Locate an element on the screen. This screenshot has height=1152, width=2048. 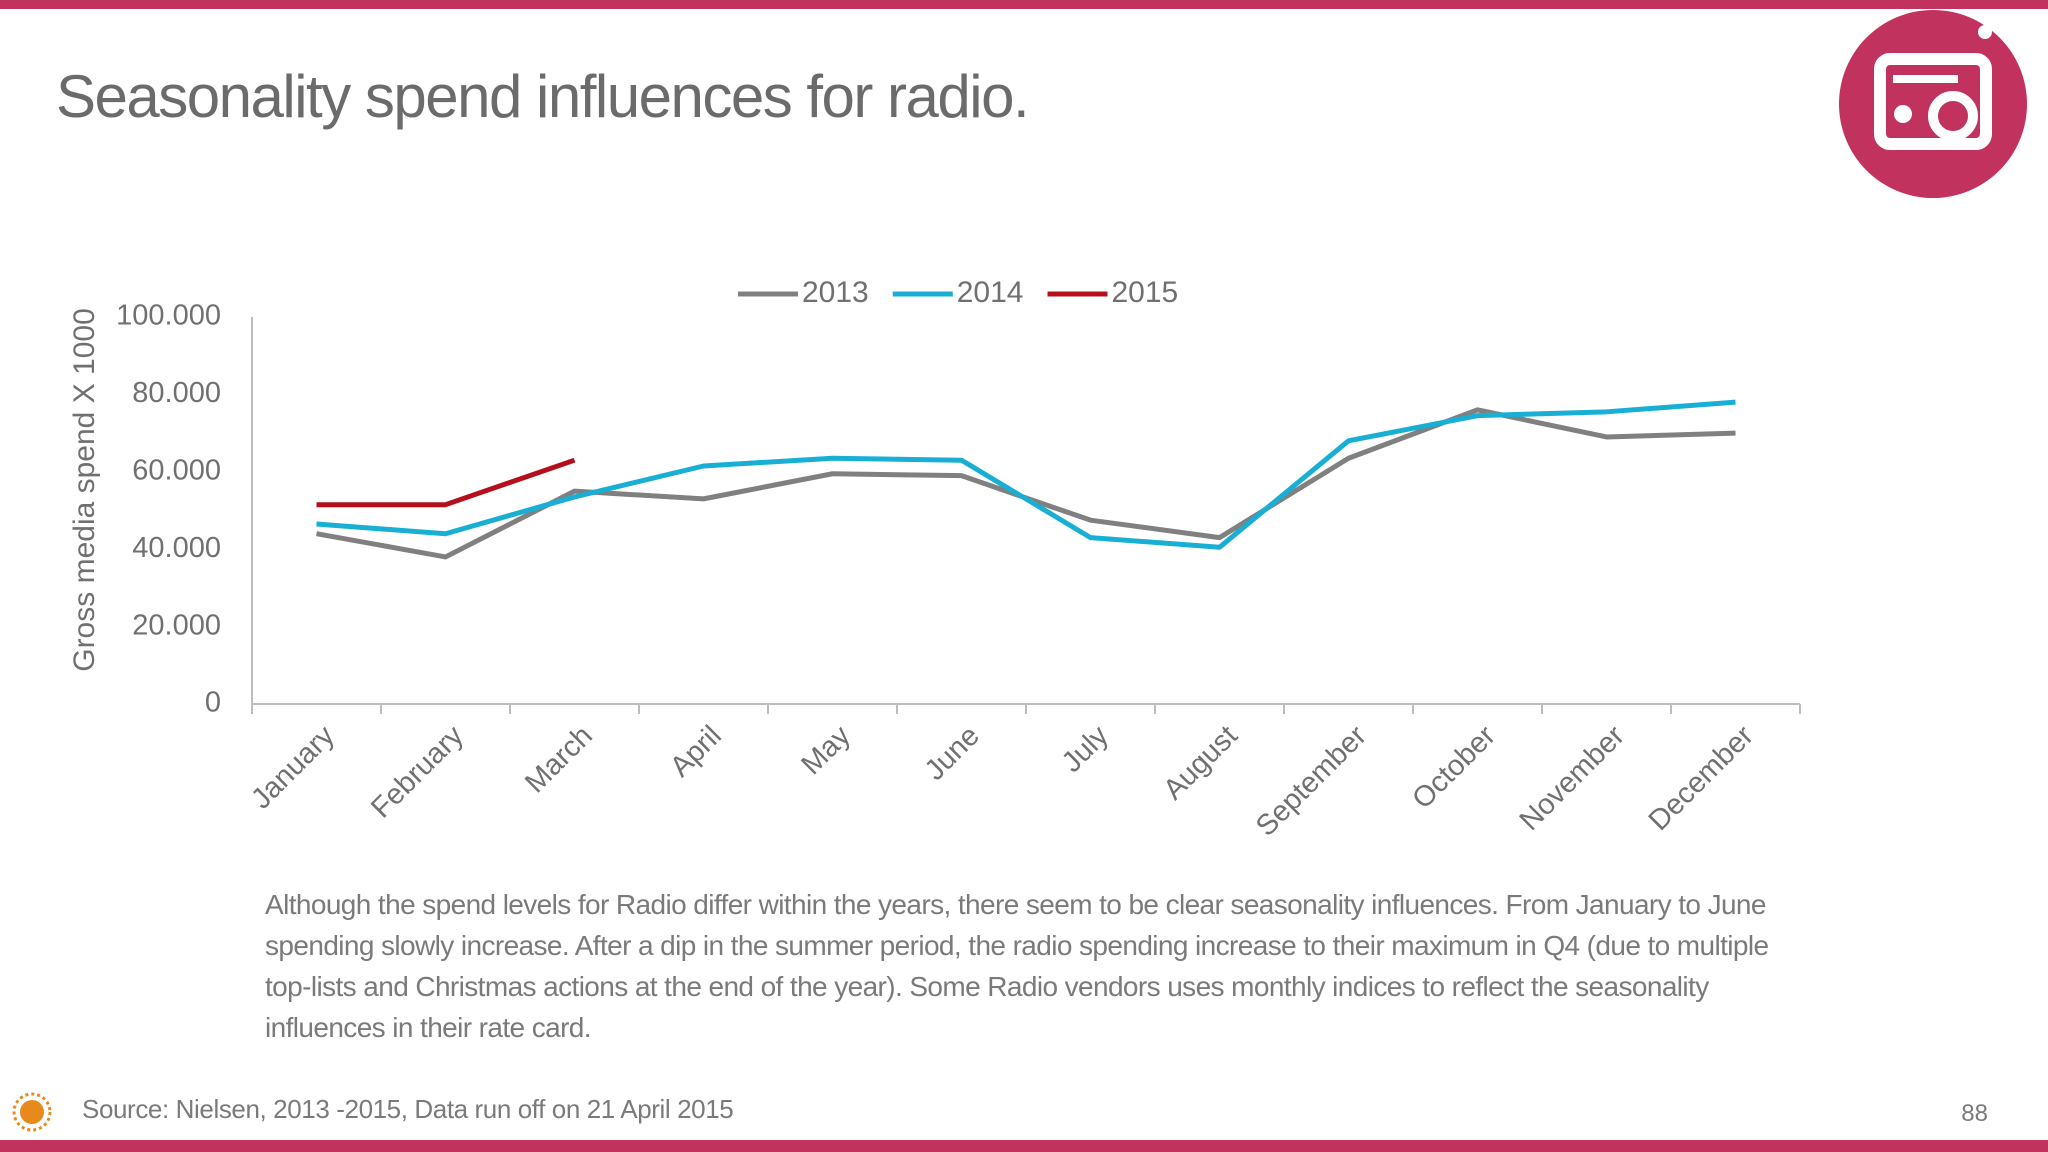
x-tick-label: October is located at coordinates (1454, 768).